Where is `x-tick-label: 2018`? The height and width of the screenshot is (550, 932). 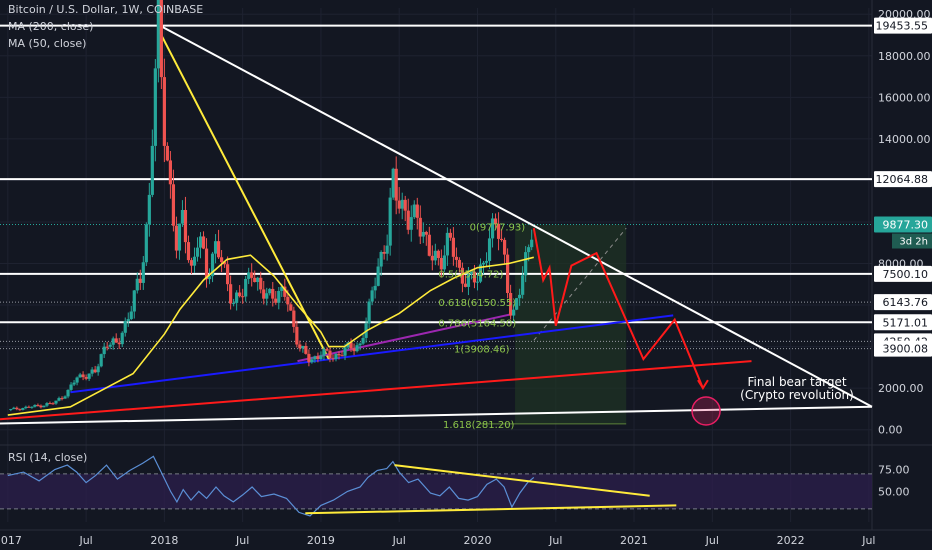
x-tick-label: 2018 is located at coordinates (164, 540).